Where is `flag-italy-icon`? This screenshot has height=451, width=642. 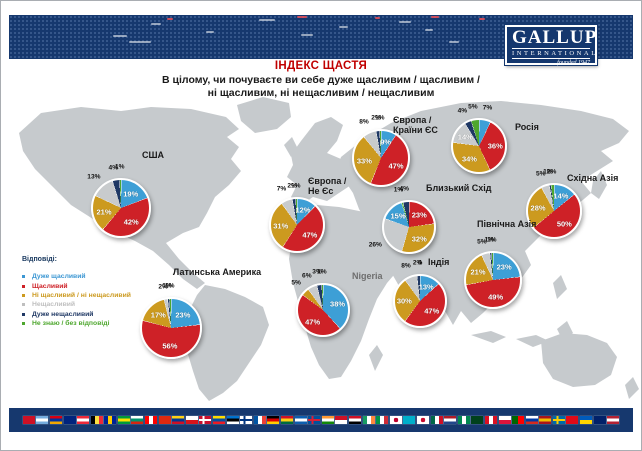 flag-italy-icon is located at coordinates (382, 420).